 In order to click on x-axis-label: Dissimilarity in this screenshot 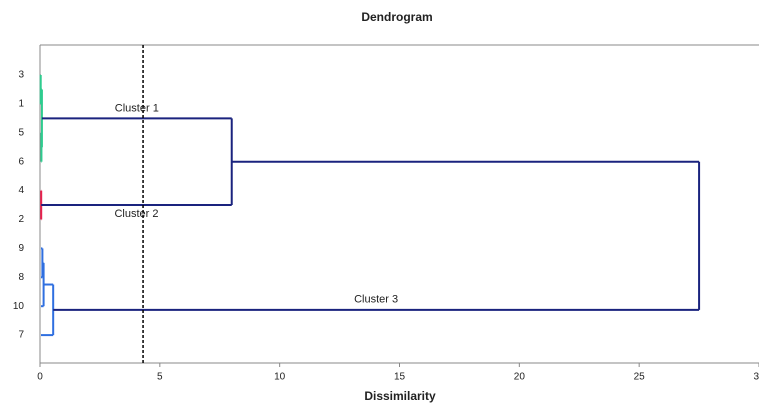, I will do `click(400, 396)`.